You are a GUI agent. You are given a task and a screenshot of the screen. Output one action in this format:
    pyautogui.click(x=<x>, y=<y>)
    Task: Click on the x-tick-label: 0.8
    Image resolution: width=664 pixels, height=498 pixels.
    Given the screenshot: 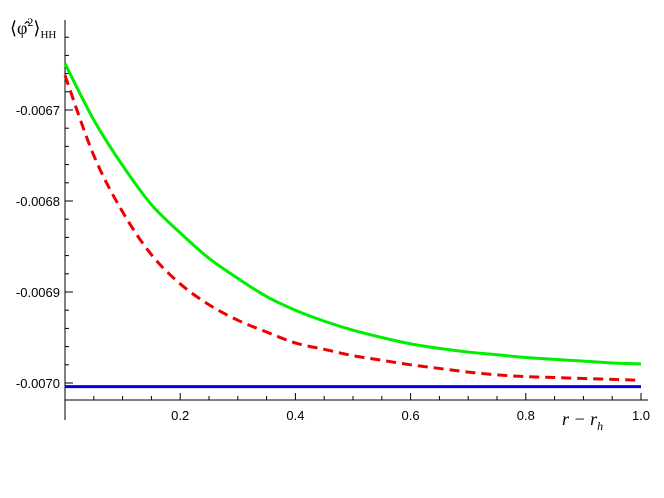 What is the action you would take?
    pyautogui.click(x=526, y=415)
    